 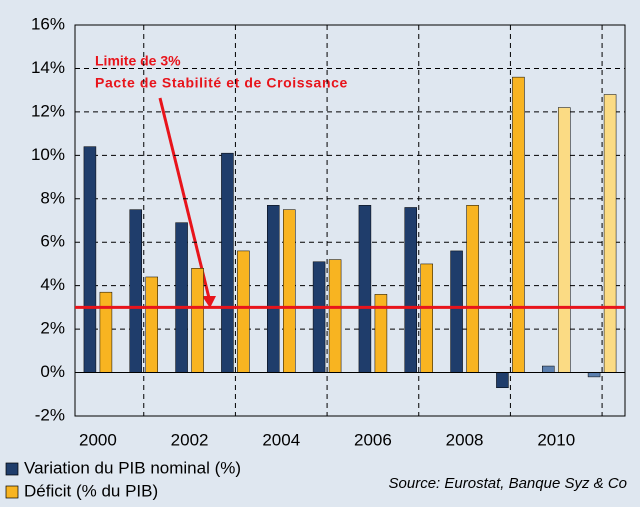 What do you see at coordinates (221, 83) in the screenshot?
I see `annotation: Pacte de Stabilité et de Croissance` at bounding box center [221, 83].